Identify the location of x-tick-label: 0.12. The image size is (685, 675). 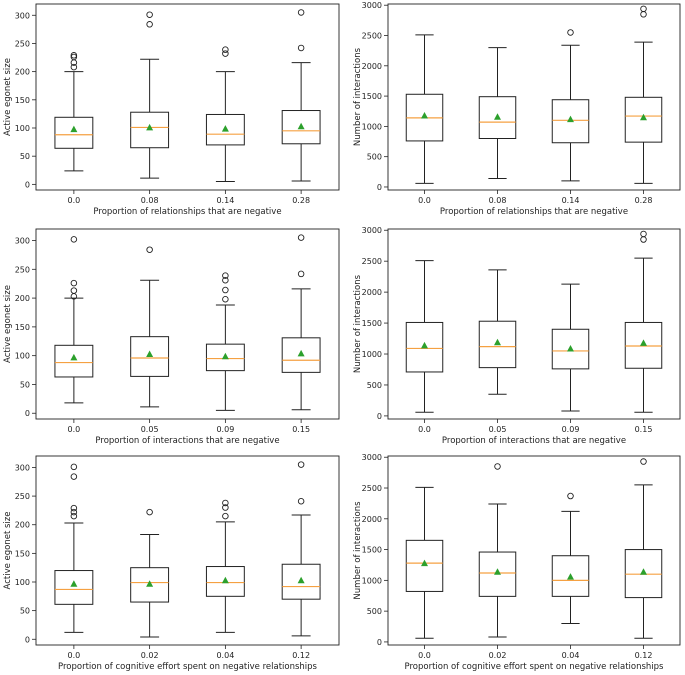
(301, 655).